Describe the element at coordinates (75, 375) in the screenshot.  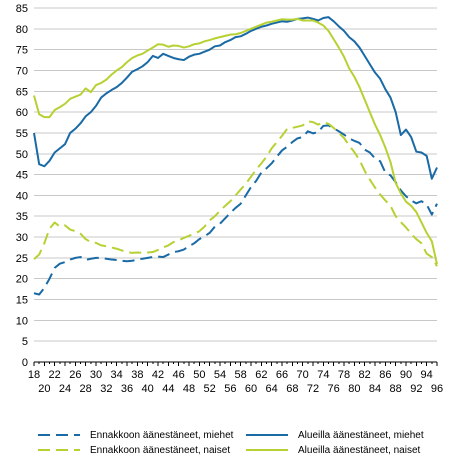
I see `x-tick-label: 26` at that location.